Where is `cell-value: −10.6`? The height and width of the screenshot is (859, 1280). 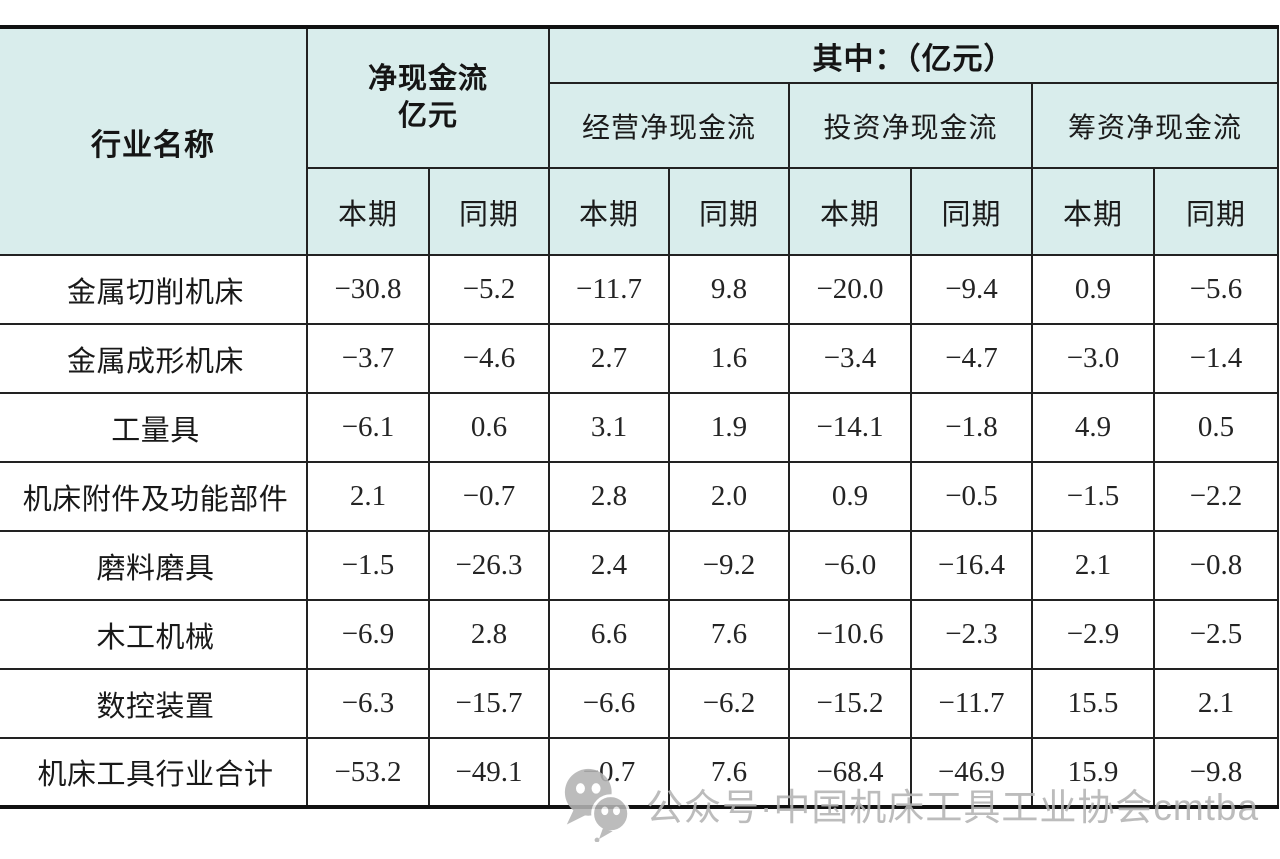 cell-value: −10.6 is located at coordinates (850, 634).